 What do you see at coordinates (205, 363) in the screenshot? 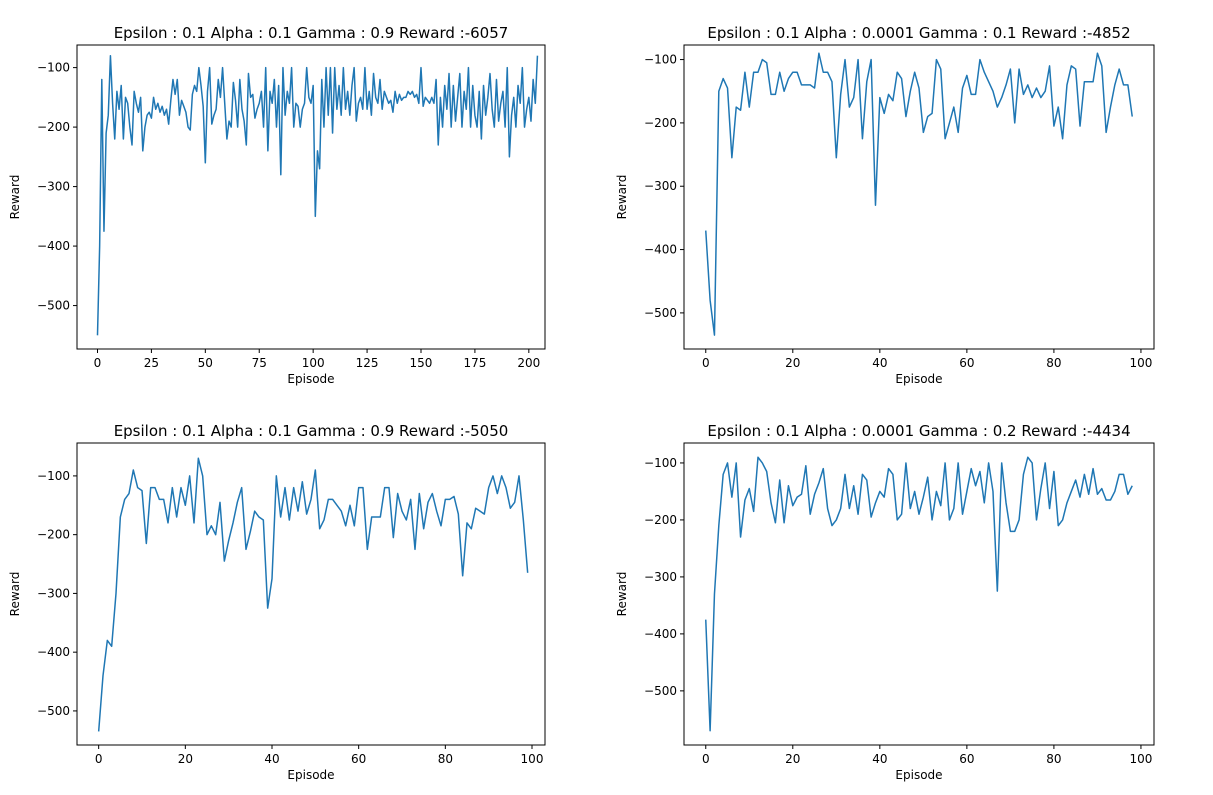
I see `x-tick-label: 50` at bounding box center [205, 363].